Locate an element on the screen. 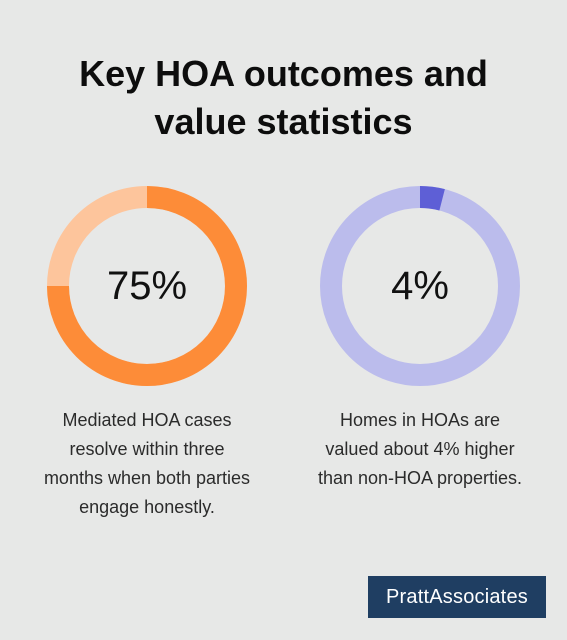 This screenshot has height=640, width=567. donut-value-label: 75% is located at coordinates (147, 286).